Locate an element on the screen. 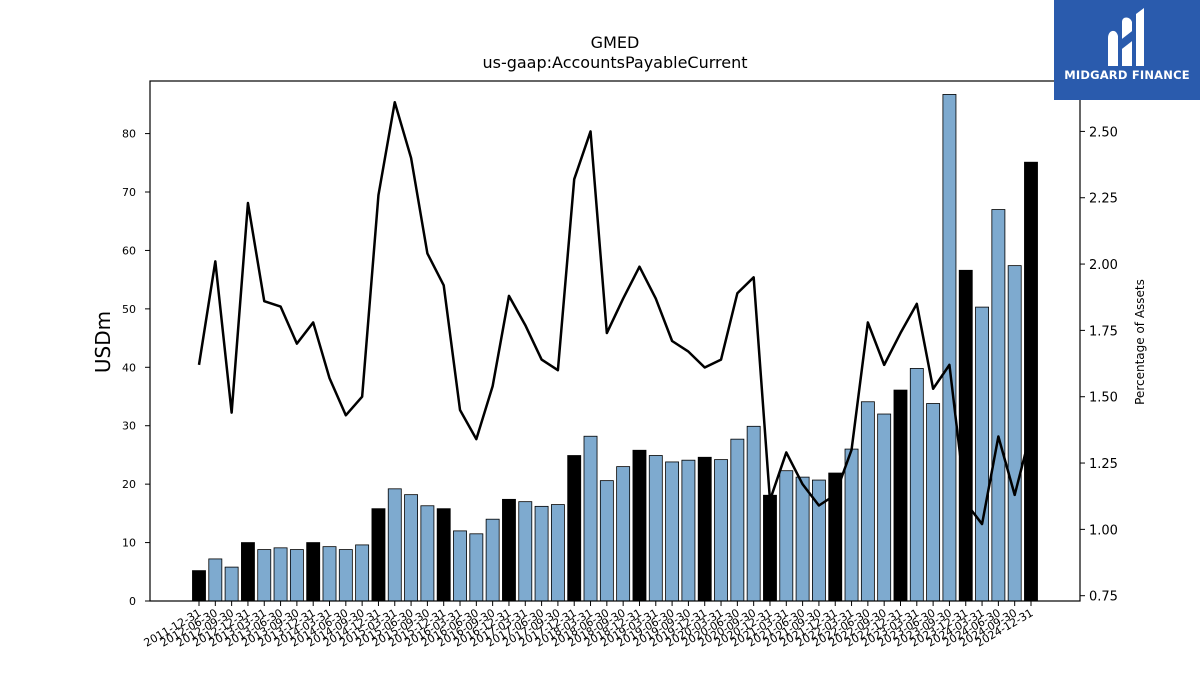  y2-tick-label: 2.00 is located at coordinates (1103, 265).